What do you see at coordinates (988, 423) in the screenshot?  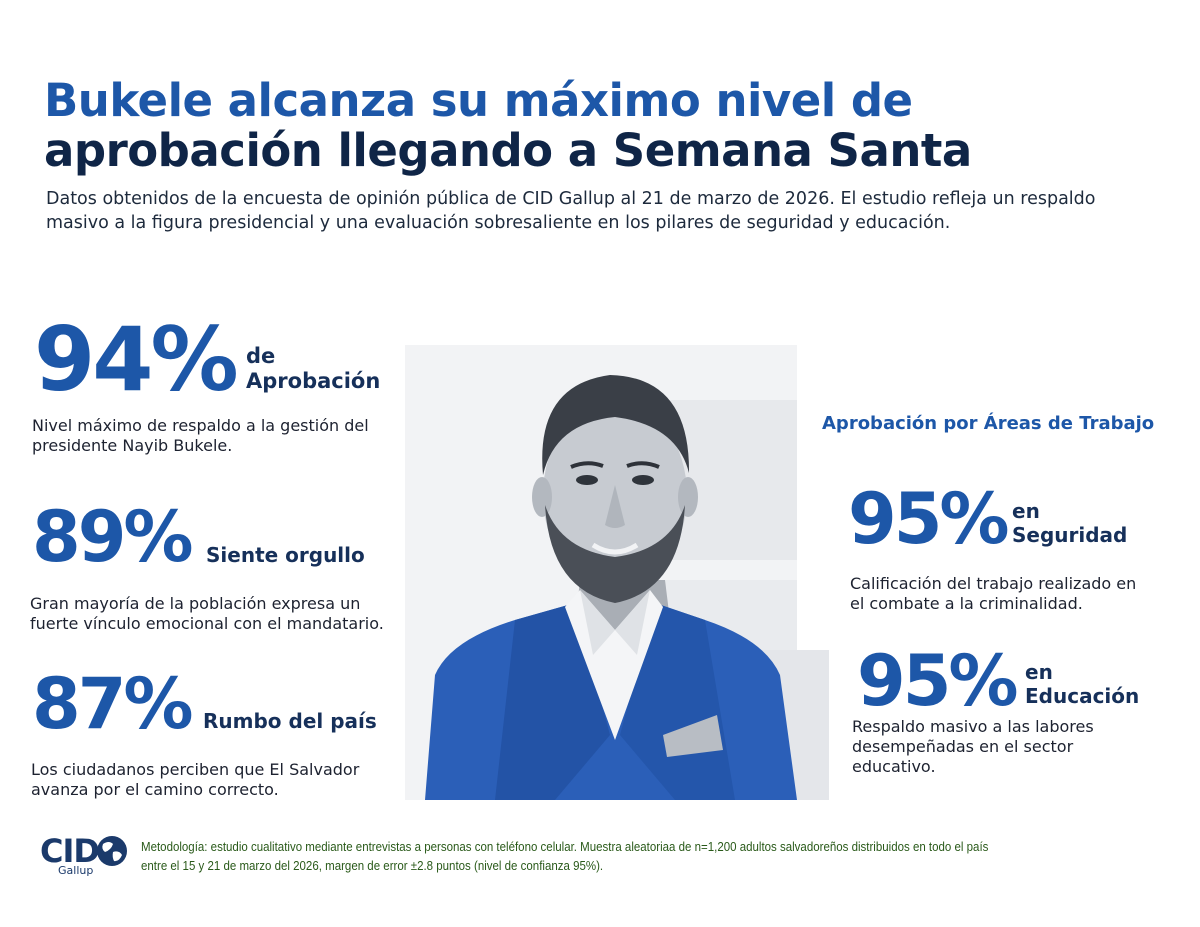 I see `areas-heading: Aprobación por Áreas de Trabajo` at bounding box center [988, 423].